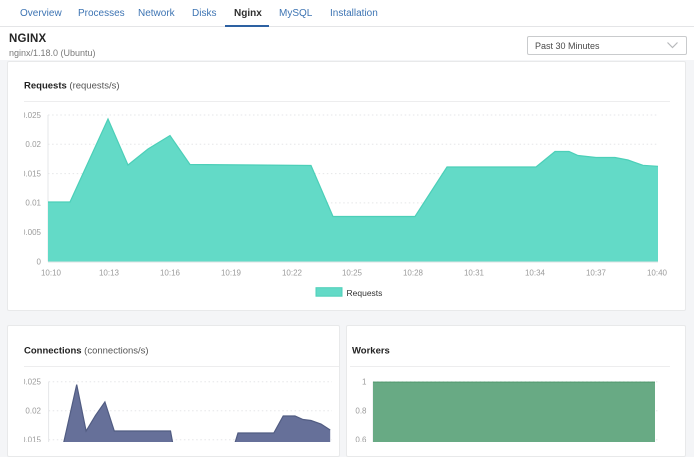 This screenshot has height=457, width=694. What do you see at coordinates (371, 351) in the screenshot?
I see `svg-text: Workers` at bounding box center [371, 351].